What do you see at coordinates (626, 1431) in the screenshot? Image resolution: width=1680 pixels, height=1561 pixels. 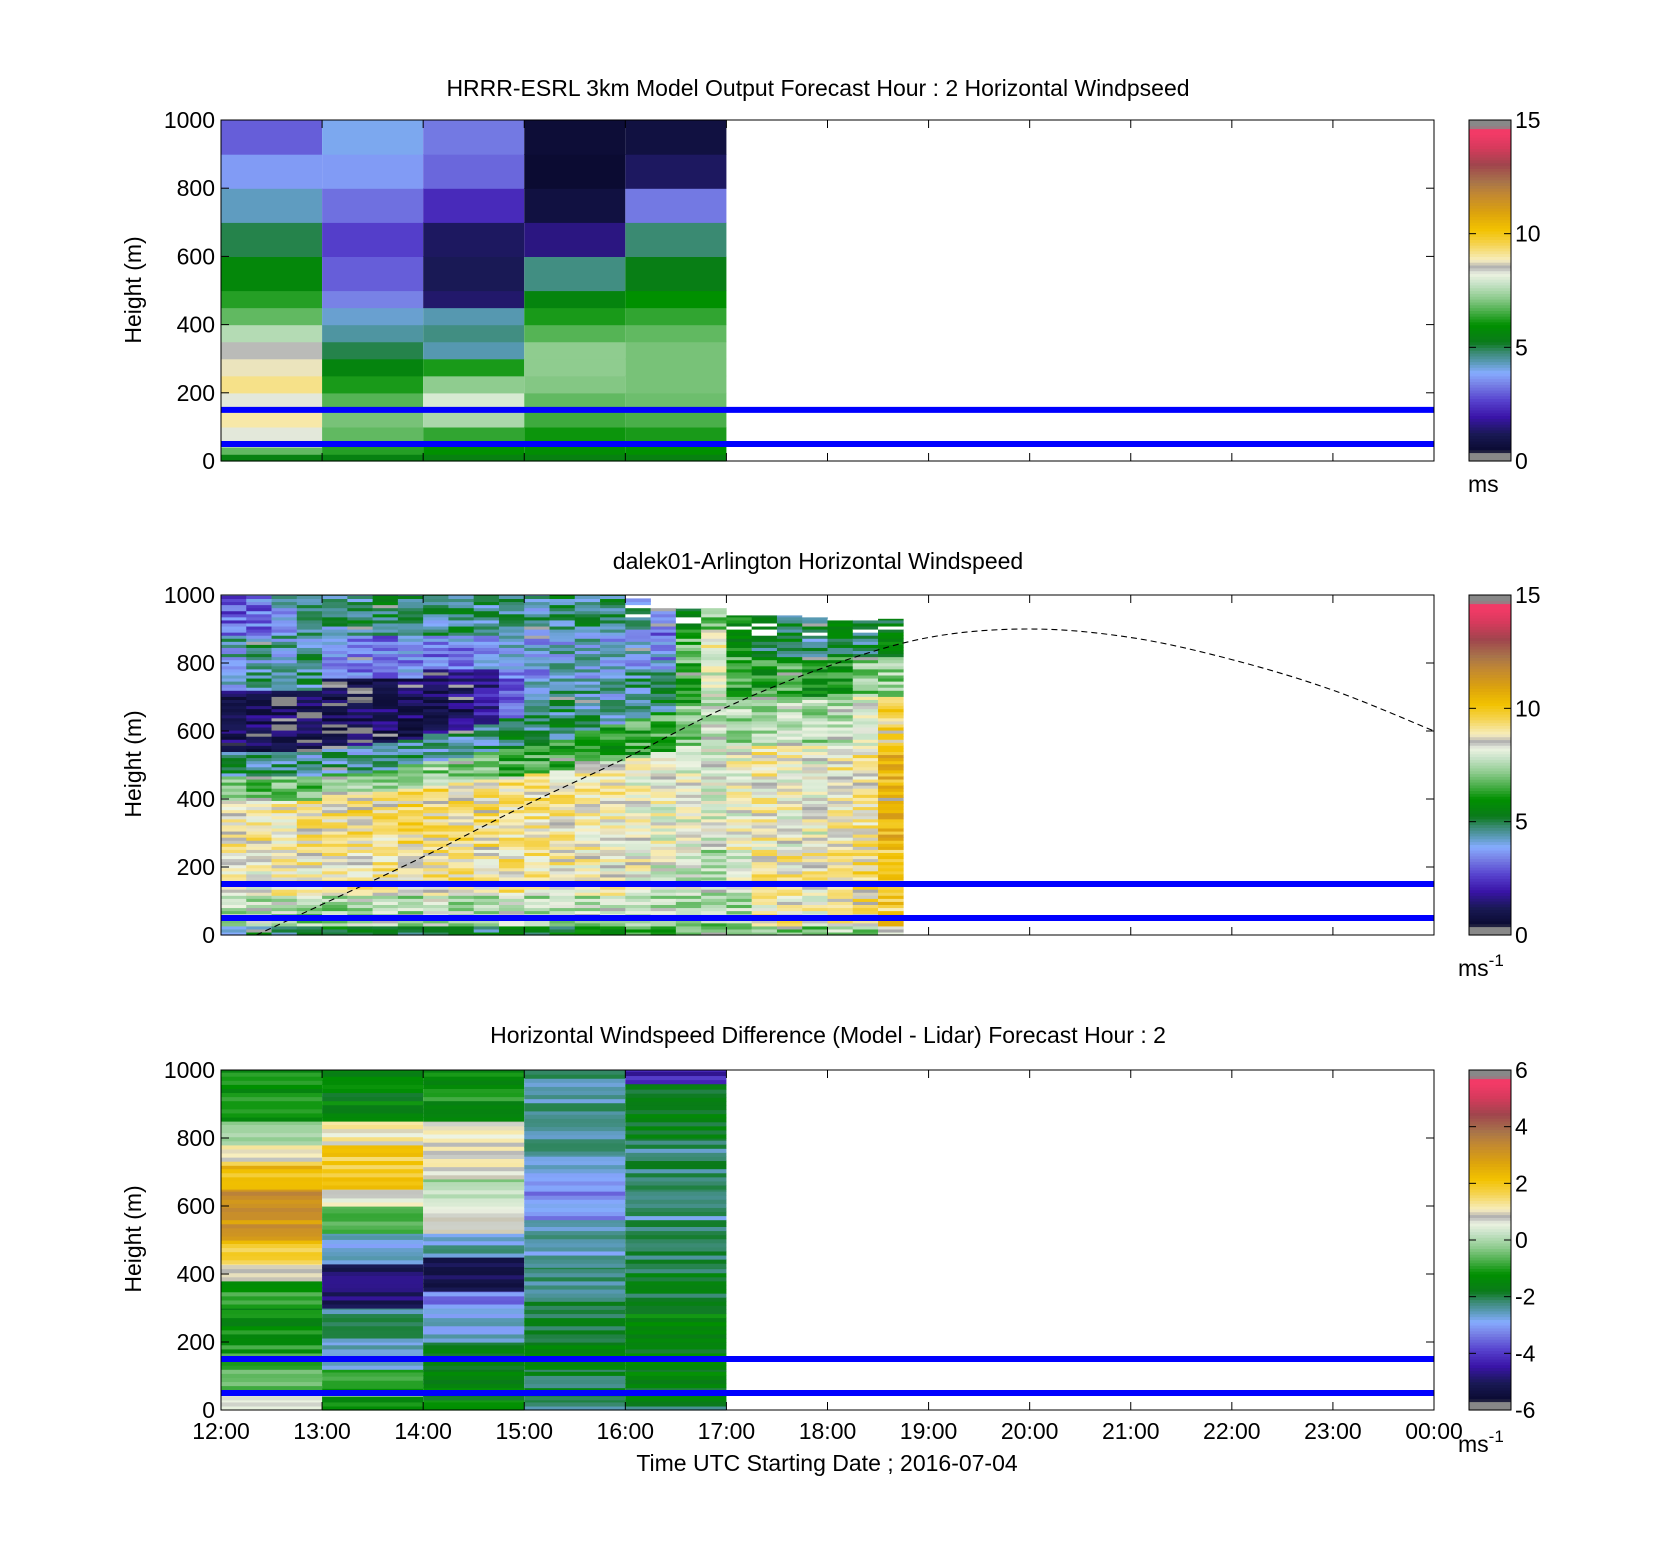 I see `x-tick-label: 16:00` at bounding box center [626, 1431].